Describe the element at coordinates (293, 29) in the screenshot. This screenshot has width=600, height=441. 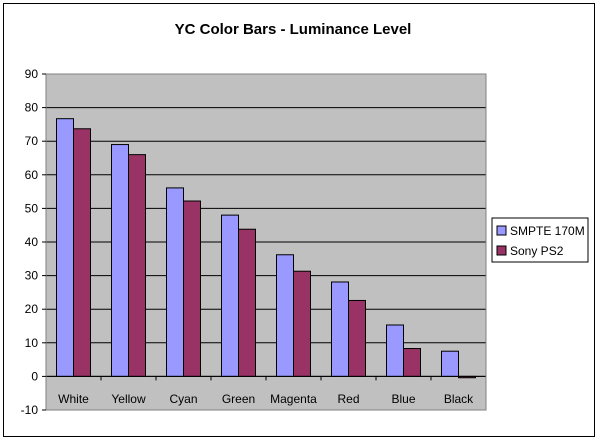
I see `chart-title: YC Color Bars - Luminance Level` at that location.